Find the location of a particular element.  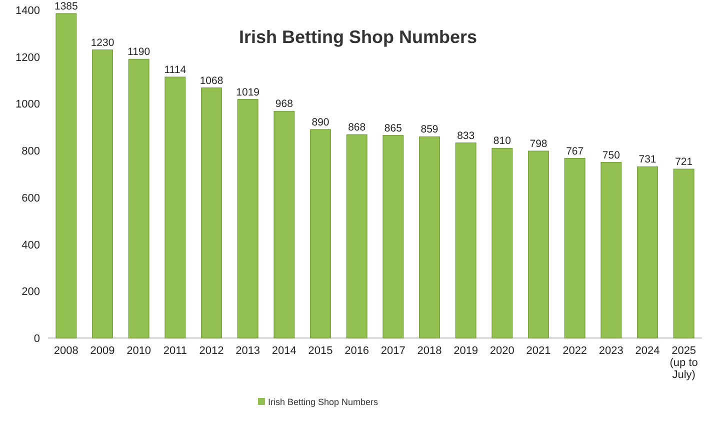

y-tick-label: 200 is located at coordinates (31, 292).